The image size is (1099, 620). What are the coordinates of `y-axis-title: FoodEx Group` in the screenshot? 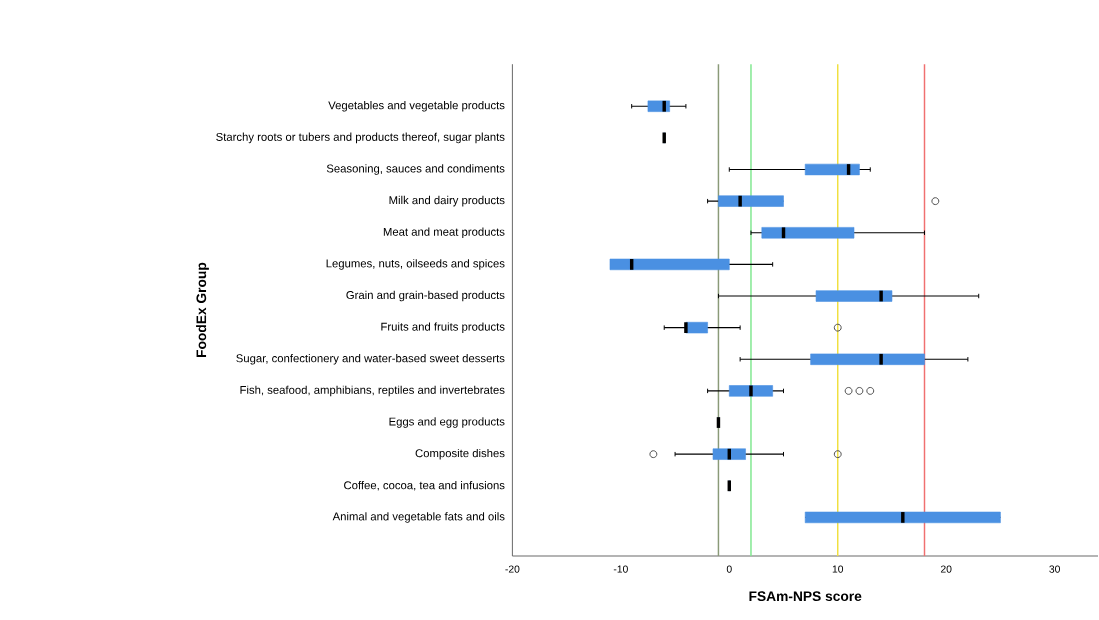 It's located at (202, 309).